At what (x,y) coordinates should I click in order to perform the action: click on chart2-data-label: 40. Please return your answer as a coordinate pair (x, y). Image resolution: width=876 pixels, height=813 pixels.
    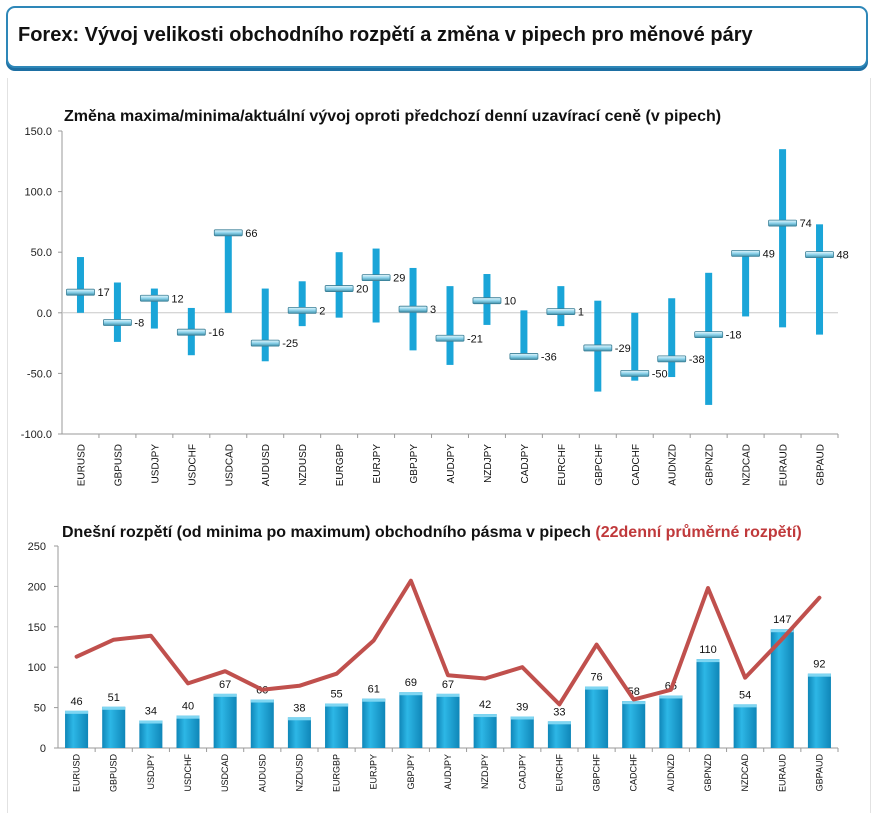
    Looking at the image, I should click on (188, 707).